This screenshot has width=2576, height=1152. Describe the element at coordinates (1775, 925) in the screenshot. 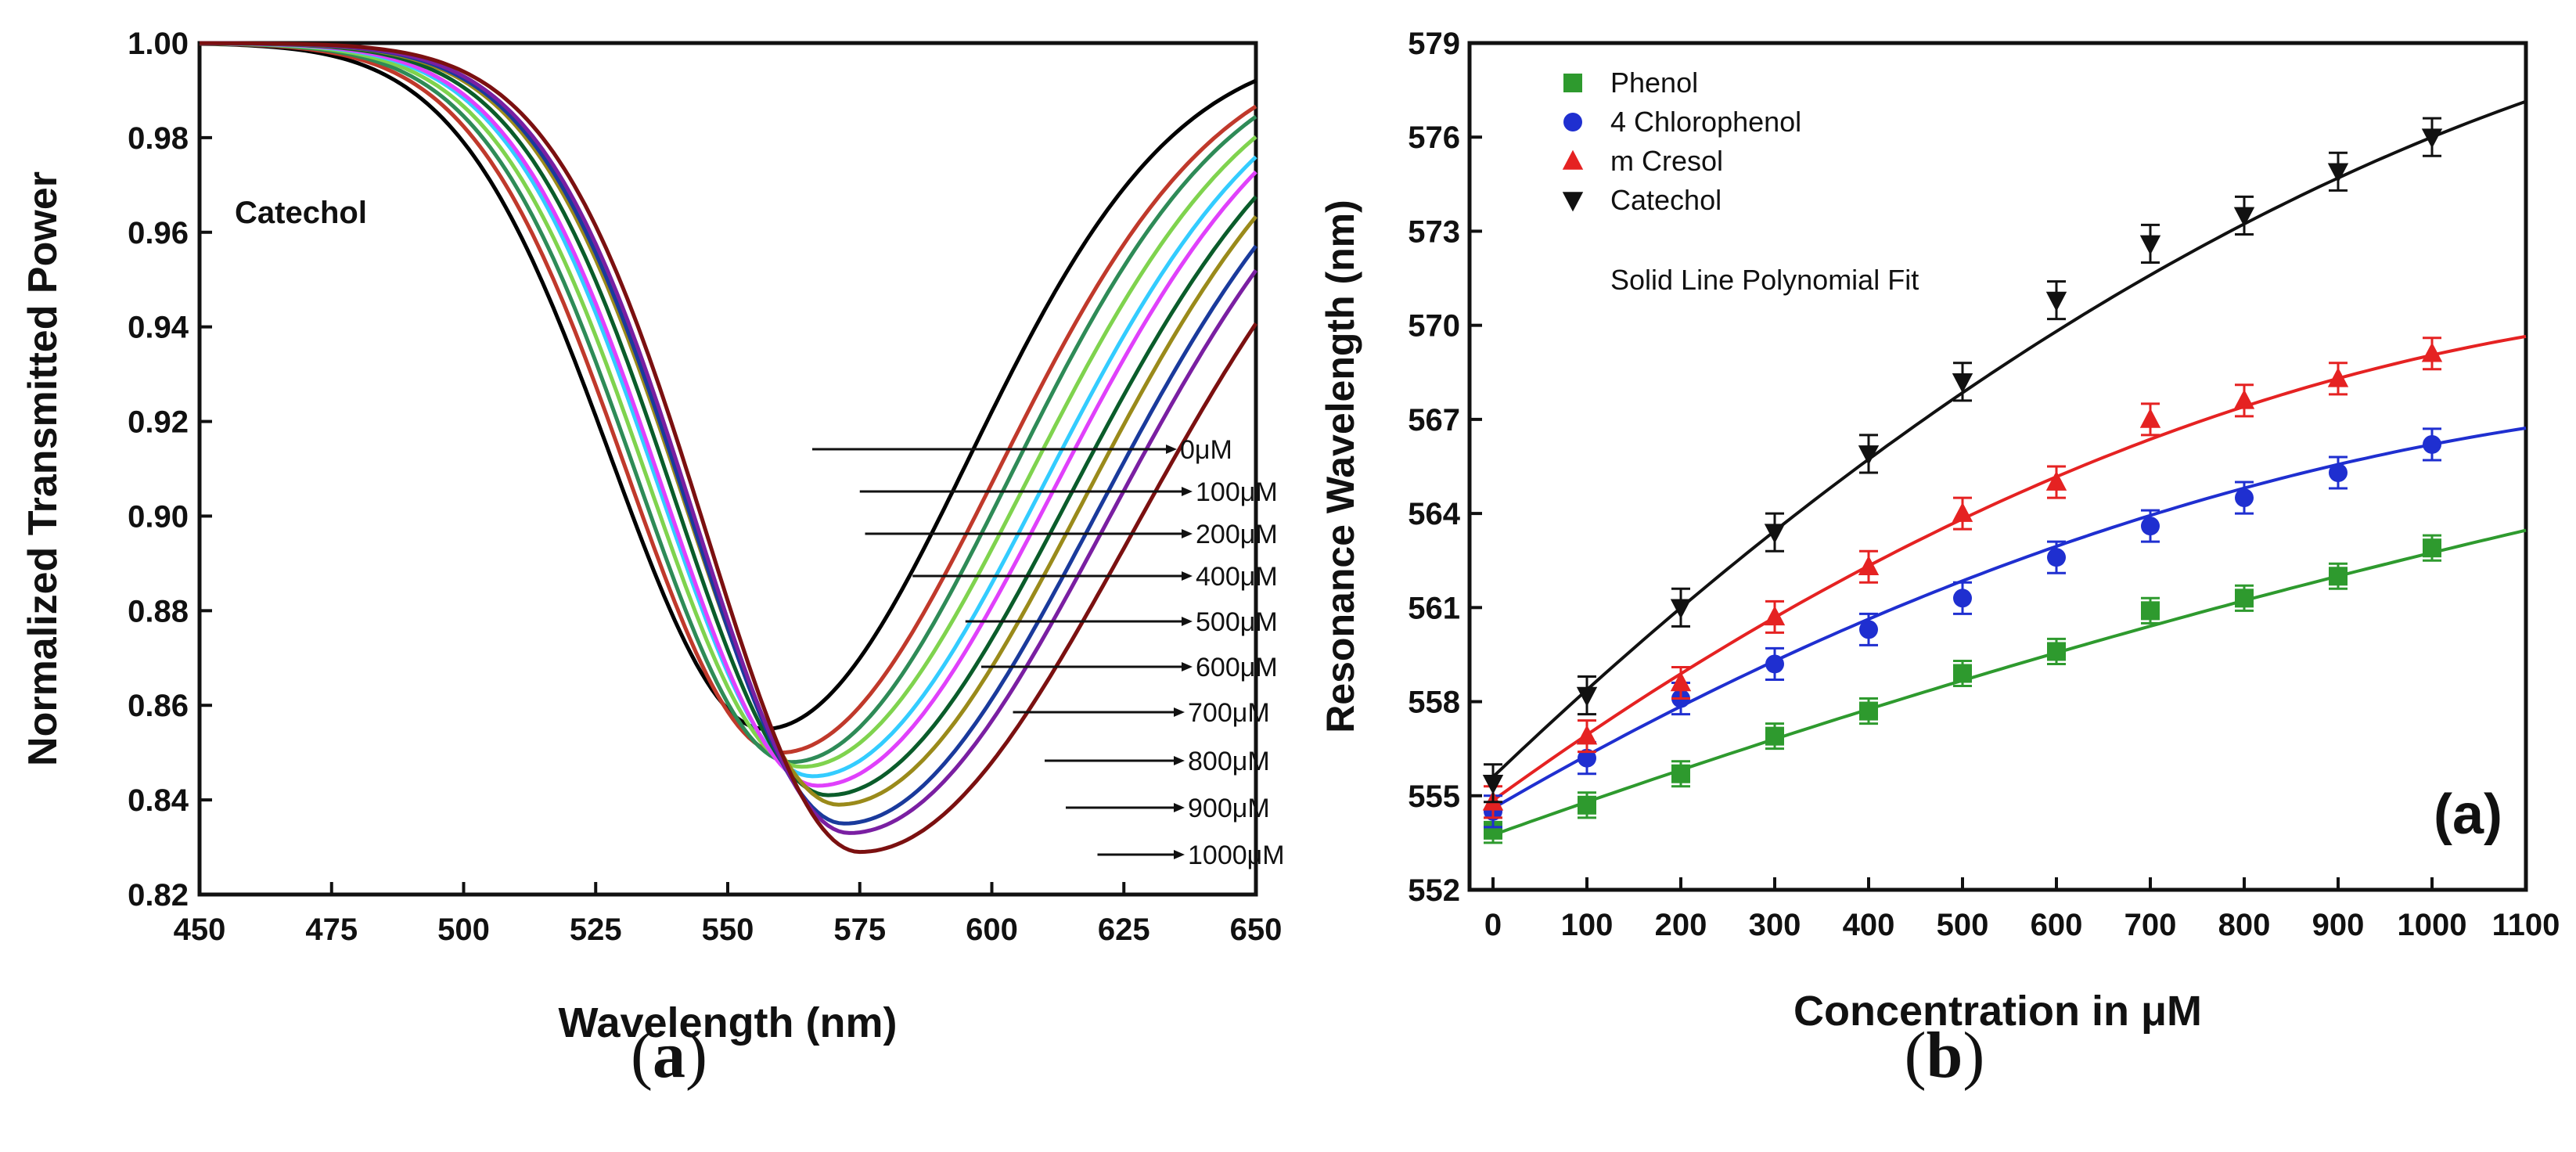

I see `panel-b-x-tick-label: 300` at that location.